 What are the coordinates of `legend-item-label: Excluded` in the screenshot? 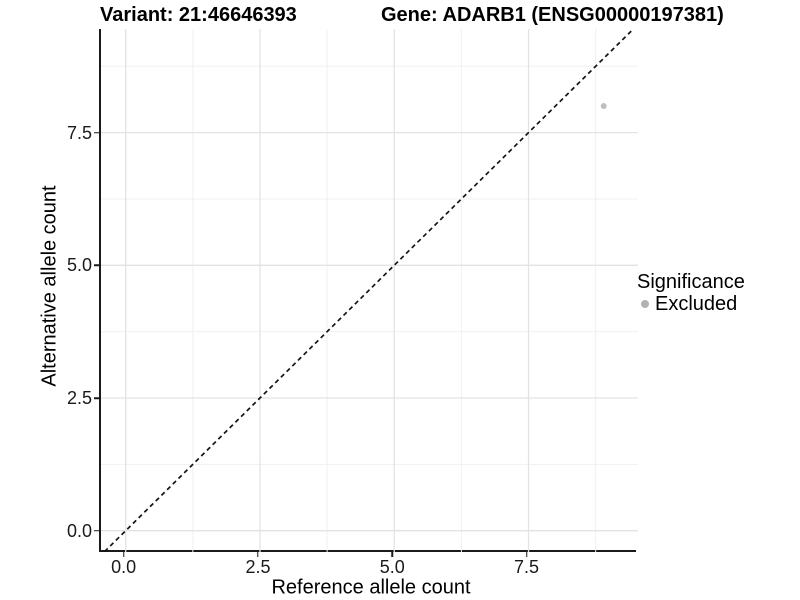 It's located at (696, 303).